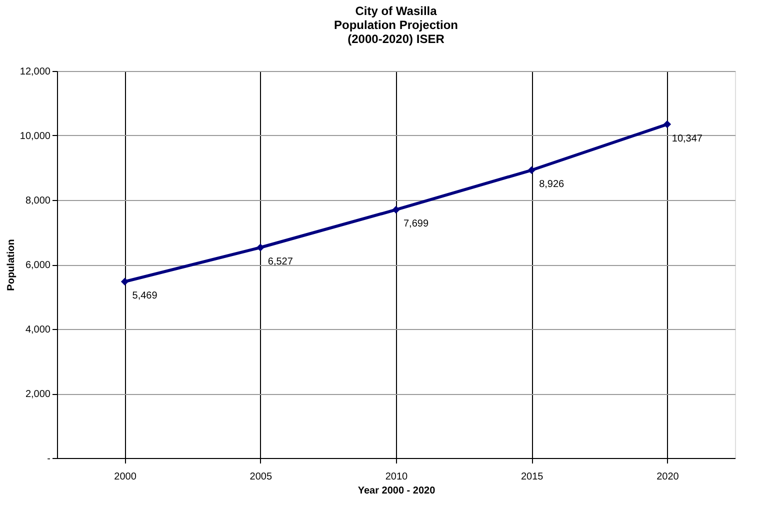  What do you see at coordinates (11, 265) in the screenshot?
I see `y-axis-title: Population` at bounding box center [11, 265].